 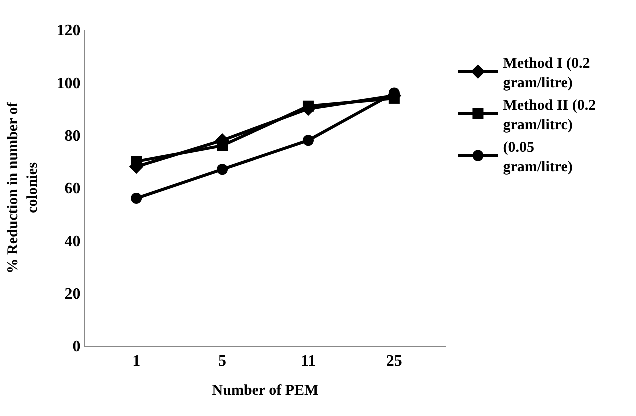 I want to click on y-tick-label: 0, so click(x=76, y=347).